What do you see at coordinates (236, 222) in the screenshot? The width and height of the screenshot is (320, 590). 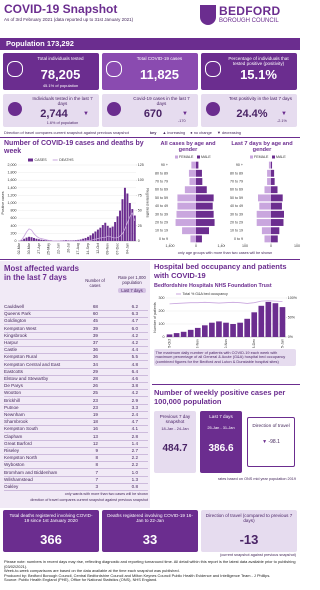 I see `age-label: 20 to 29` at bounding box center [236, 222].